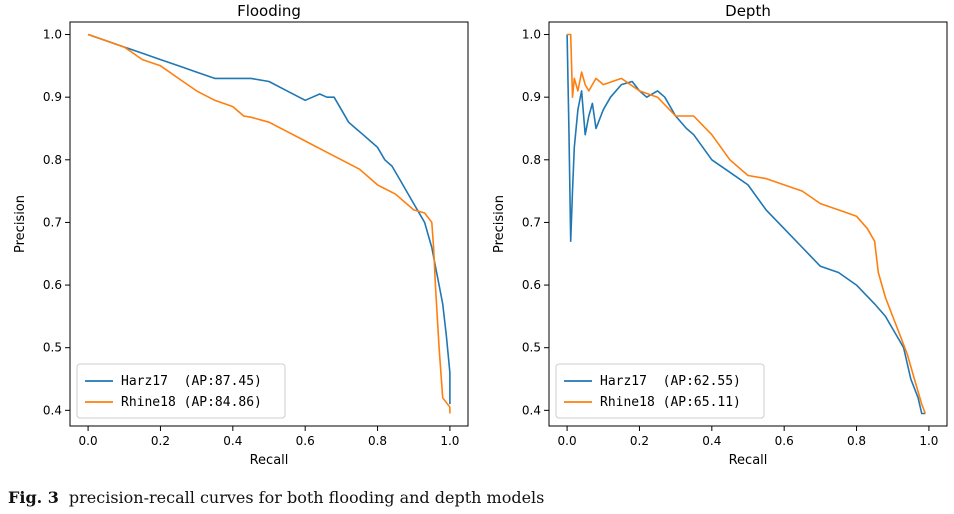  Describe the element at coordinates (670, 381) in the screenshot. I see `legend-label-1: Harz17 (AP:62.55)` at that location.